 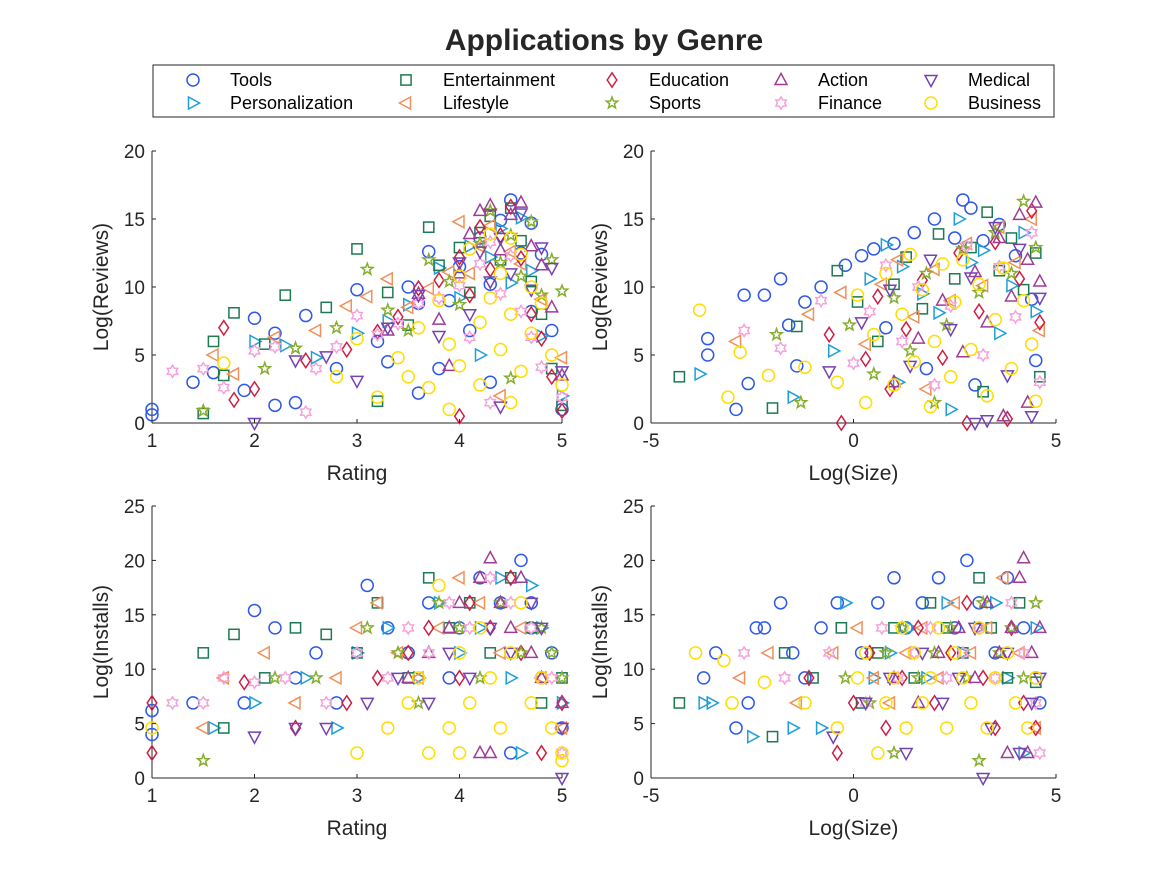 I want to click on x-tick-label: 3, so click(x=357, y=441).